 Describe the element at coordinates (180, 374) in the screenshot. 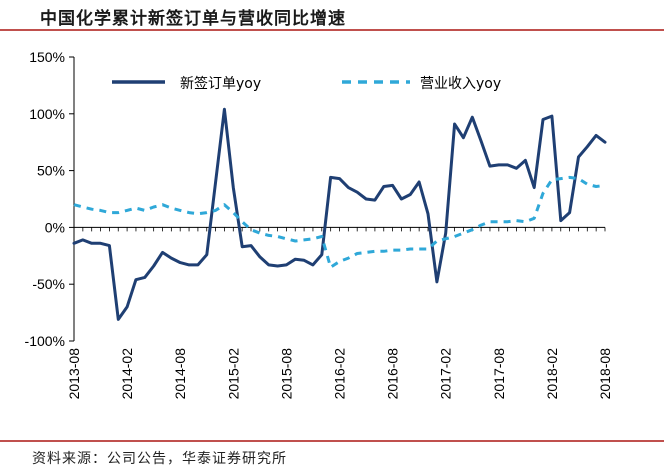

I see `x-tick-label: 2014-08` at that location.